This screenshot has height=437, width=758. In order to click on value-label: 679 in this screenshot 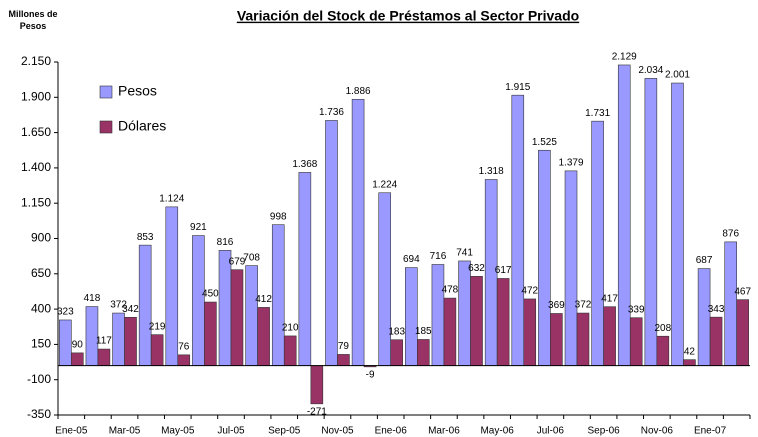, I will do `click(237, 261)`.